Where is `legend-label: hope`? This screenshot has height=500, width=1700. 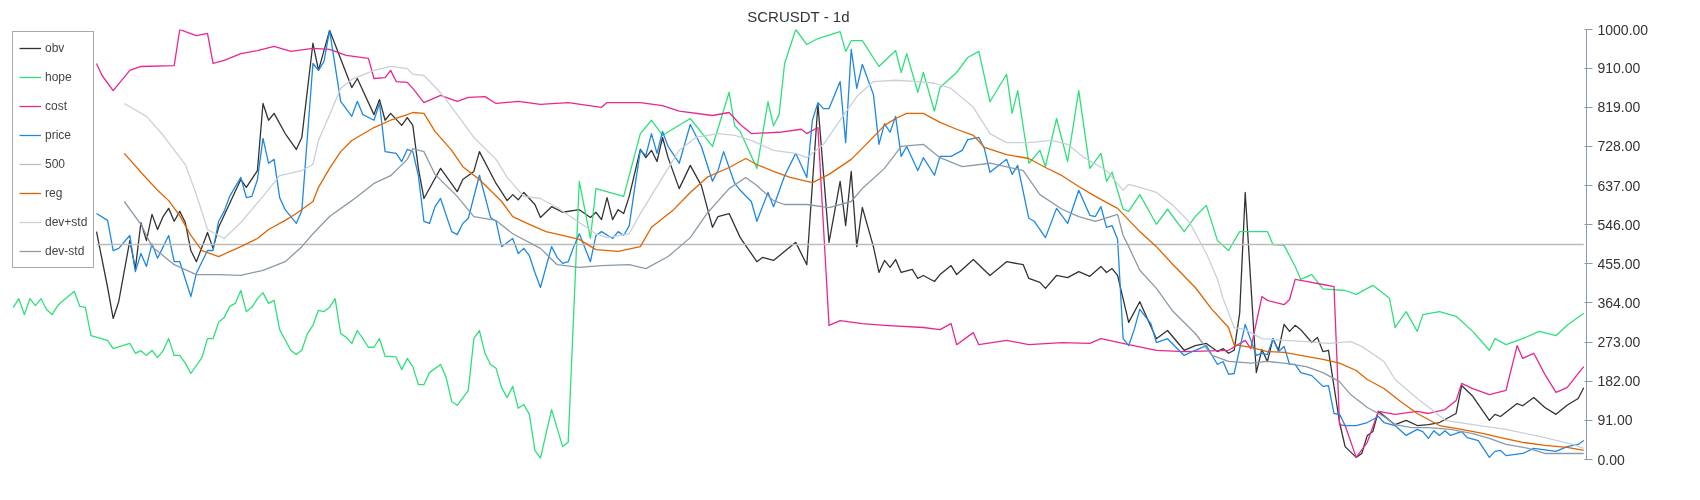 legend-label: hope is located at coordinates (58, 77).